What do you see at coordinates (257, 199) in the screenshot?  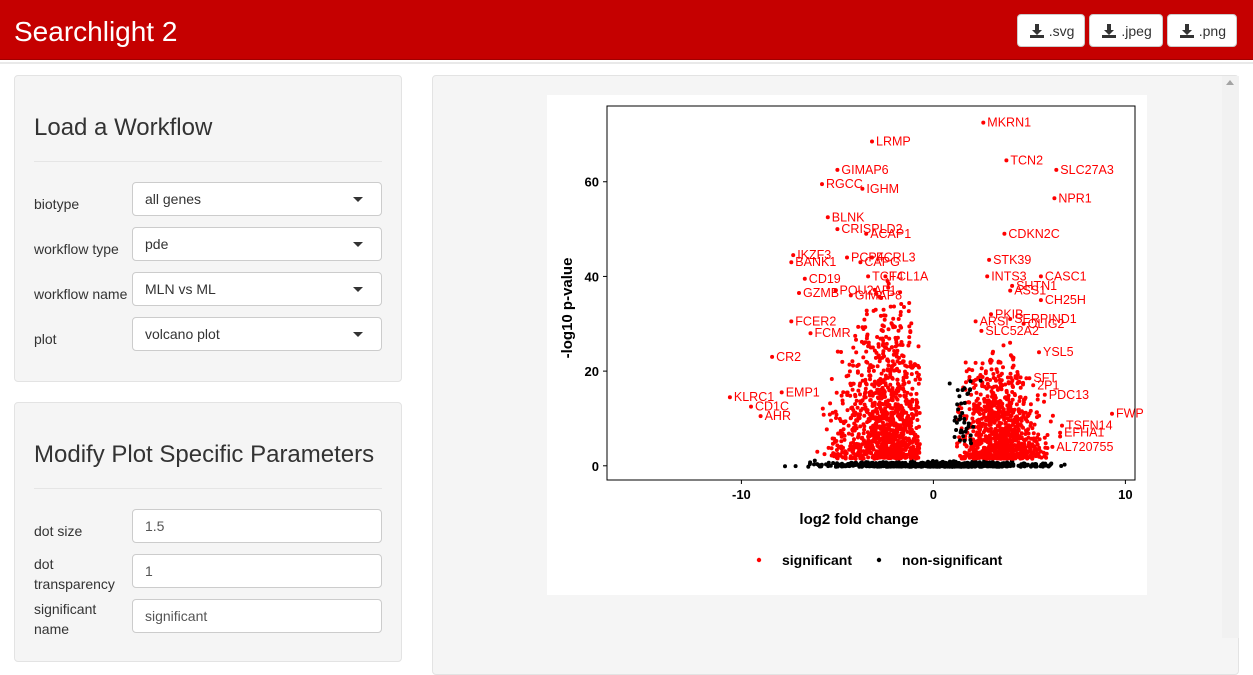 I see `biotype-select: all genes` at bounding box center [257, 199].